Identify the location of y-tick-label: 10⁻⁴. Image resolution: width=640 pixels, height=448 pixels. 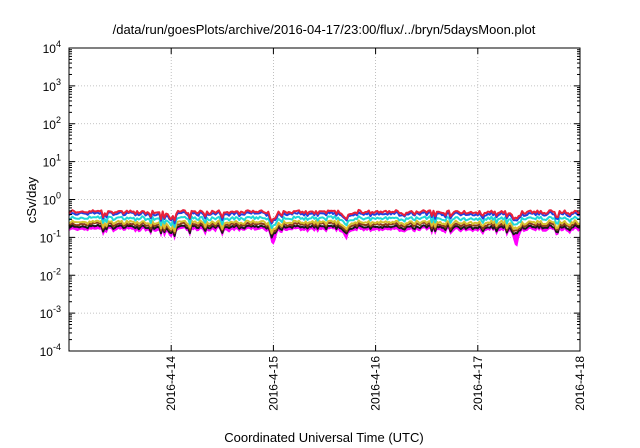
(50, 350).